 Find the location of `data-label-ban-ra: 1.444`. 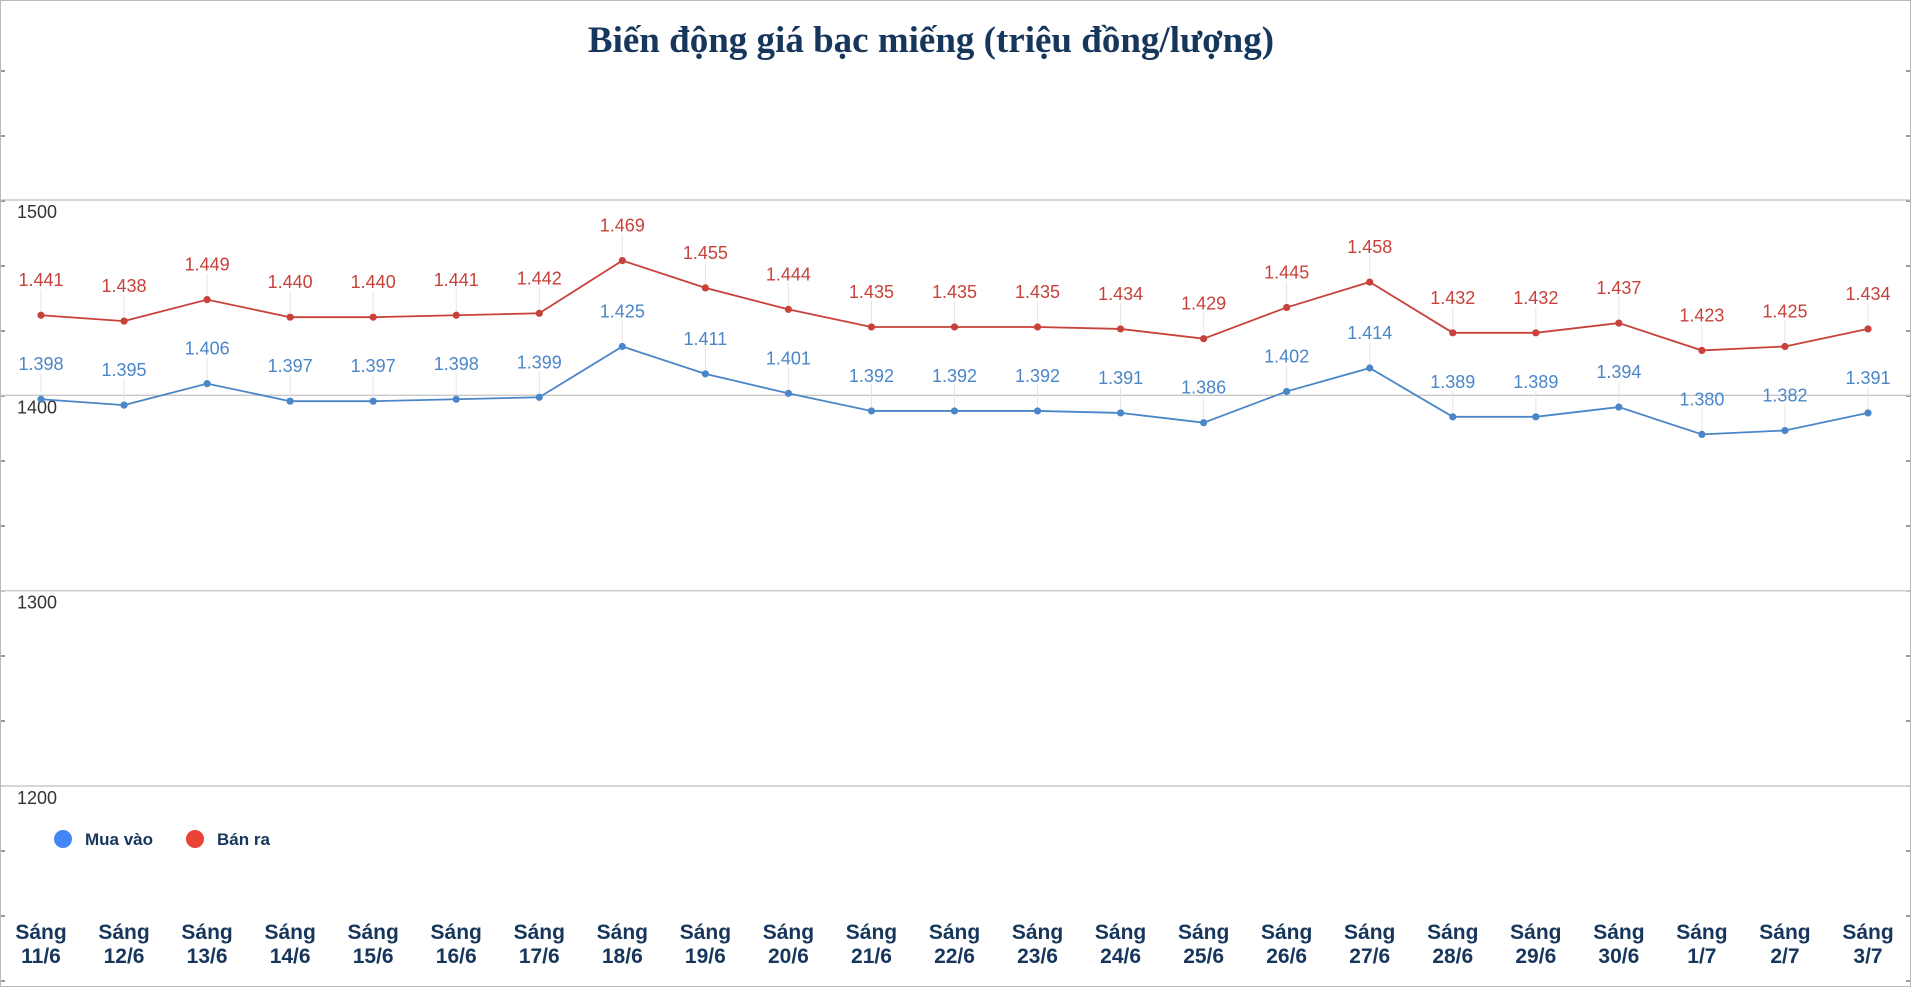

data-label-ban-ra: 1.444 is located at coordinates (788, 274).